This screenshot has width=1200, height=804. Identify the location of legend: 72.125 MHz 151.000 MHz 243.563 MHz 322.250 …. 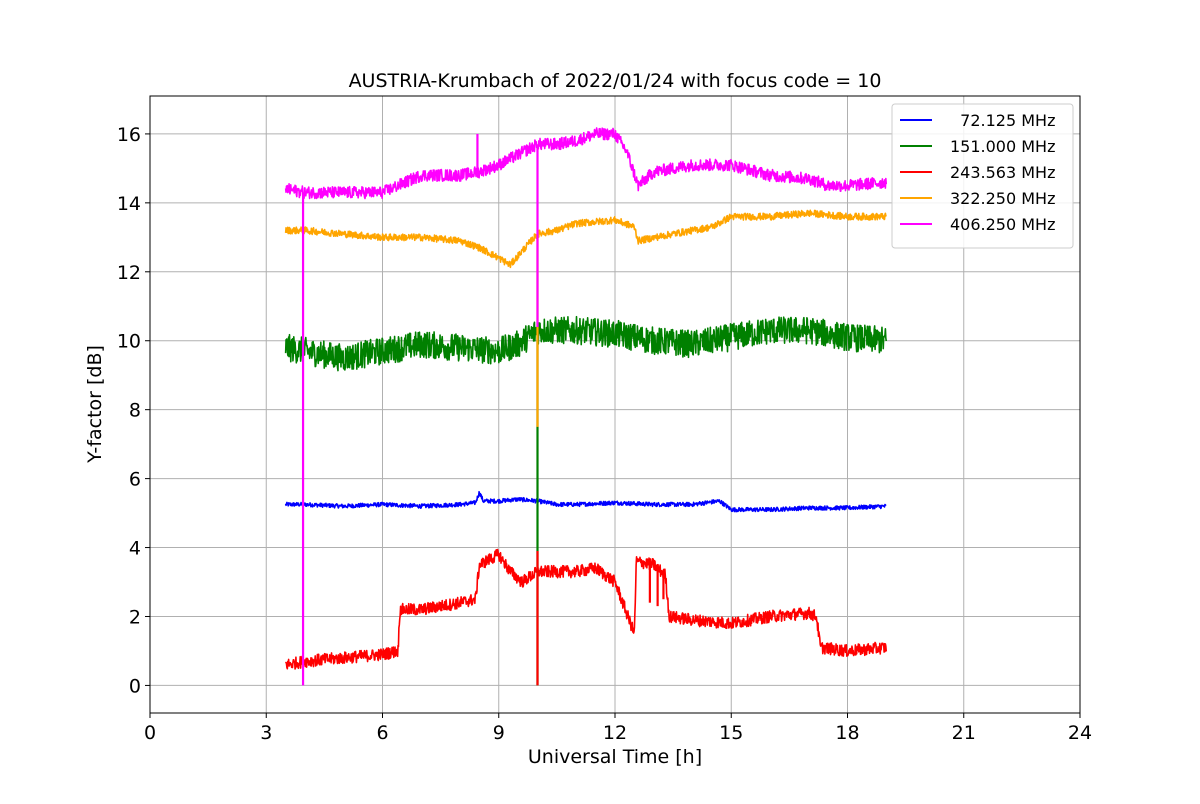
(982, 176).